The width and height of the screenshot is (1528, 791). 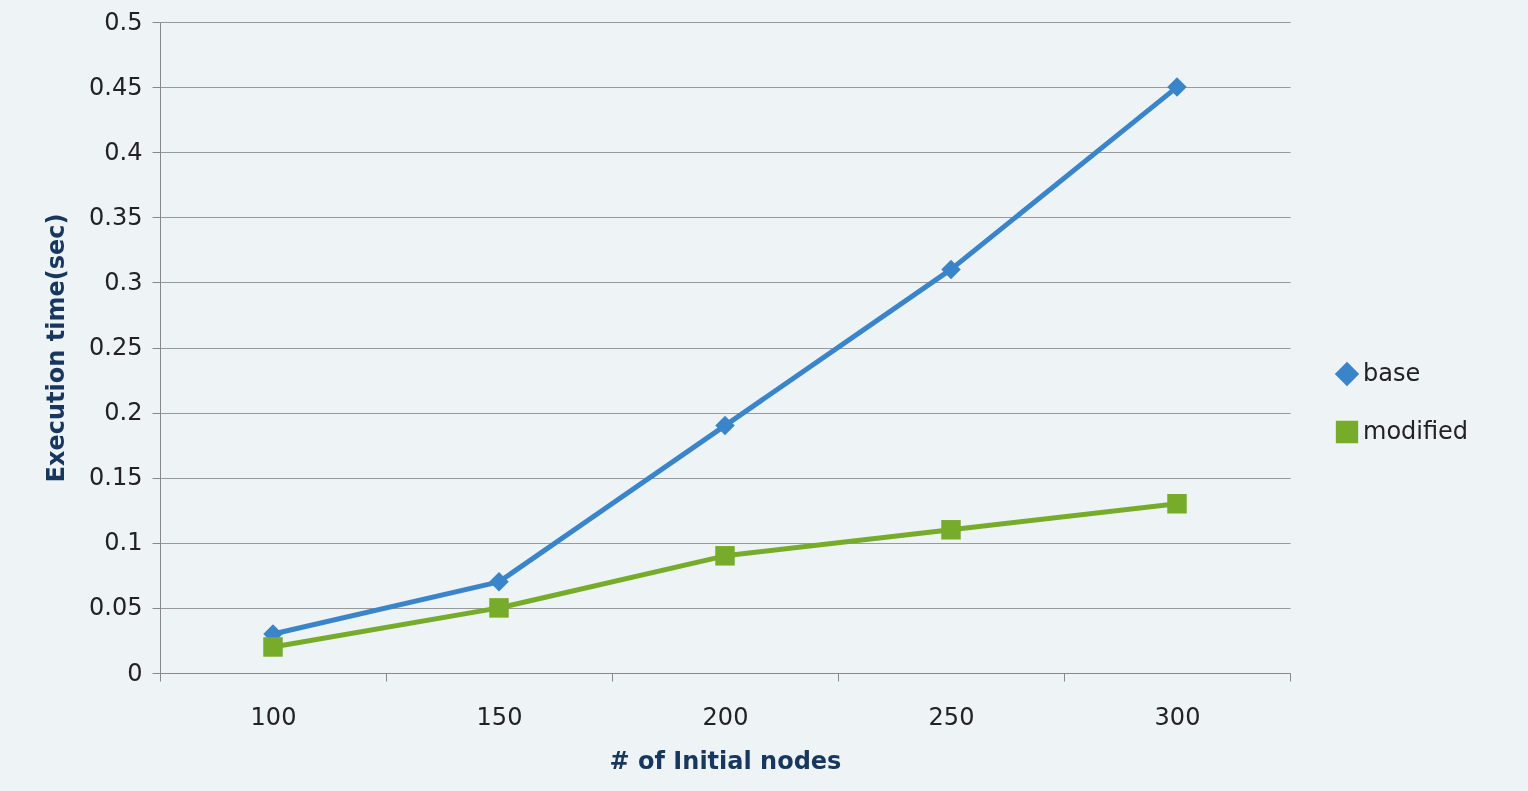 What do you see at coordinates (116, 216) in the screenshot?
I see `y-tick-label: 0.35` at bounding box center [116, 216].